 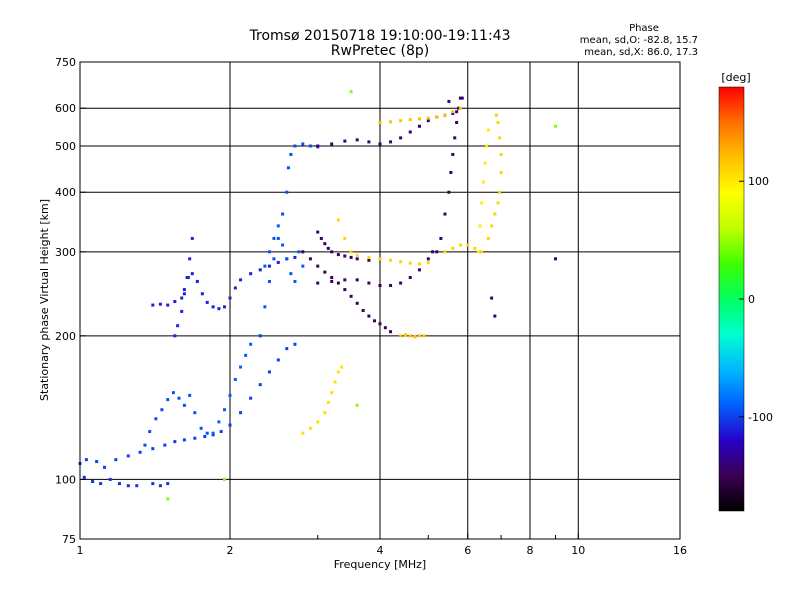 I want to click on x-tick-label: 16, so click(x=680, y=550).